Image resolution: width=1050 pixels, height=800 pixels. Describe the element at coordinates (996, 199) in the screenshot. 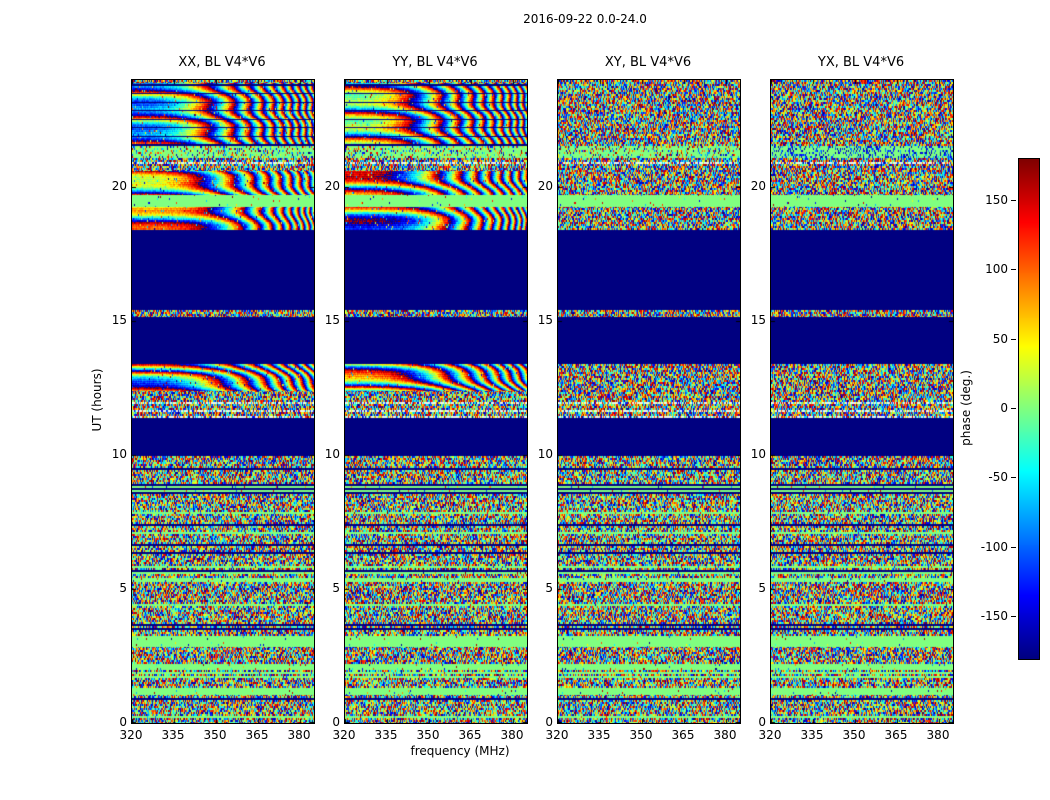

I see `colorbar-tick-label: 150` at that location.